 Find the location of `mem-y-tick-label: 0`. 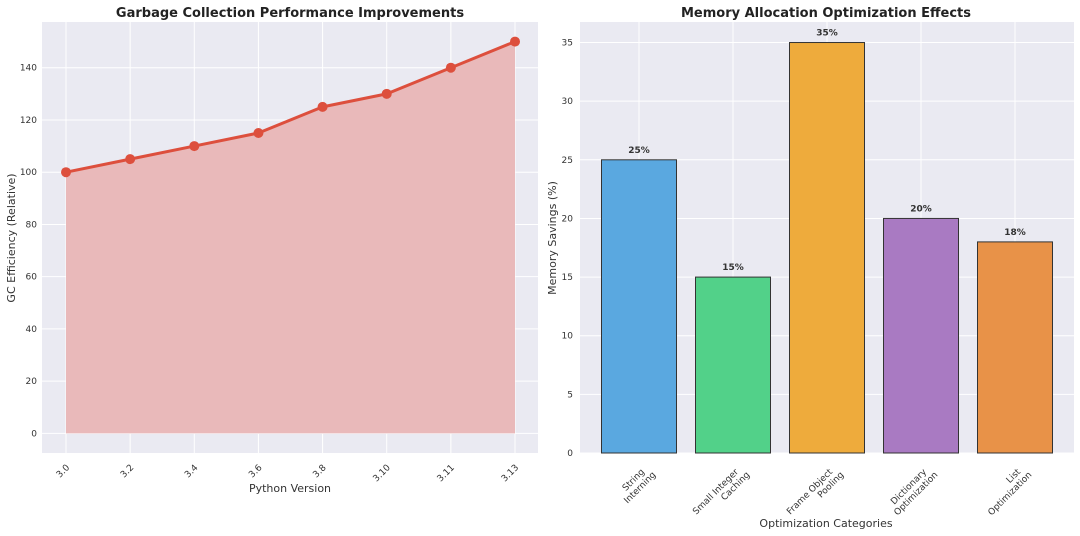

mem-y-tick-label: 0 is located at coordinates (570, 454).